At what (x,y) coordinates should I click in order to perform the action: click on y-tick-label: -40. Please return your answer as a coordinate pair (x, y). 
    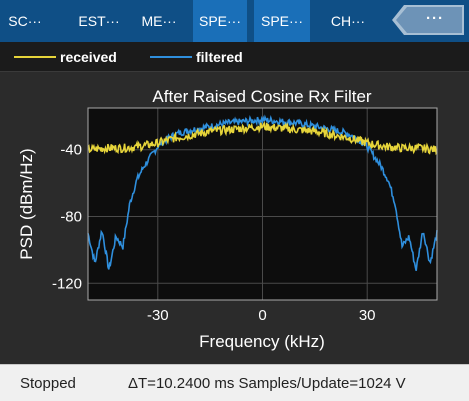
    Looking at the image, I should click on (71, 150).